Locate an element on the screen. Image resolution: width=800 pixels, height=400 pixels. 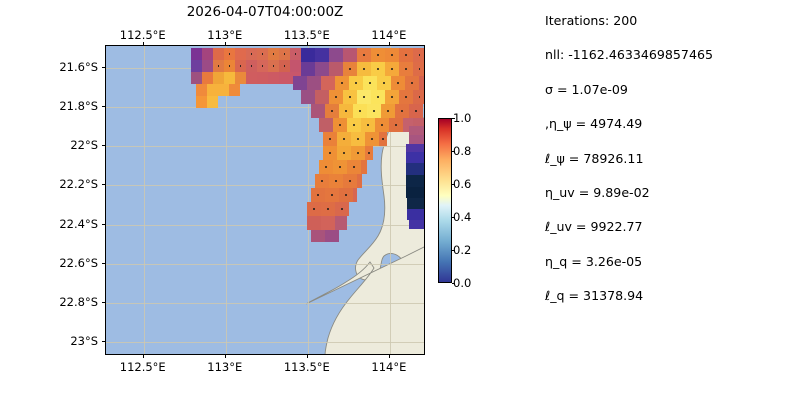
ytick-label-4: 22.4°S is located at coordinates (78, 223).